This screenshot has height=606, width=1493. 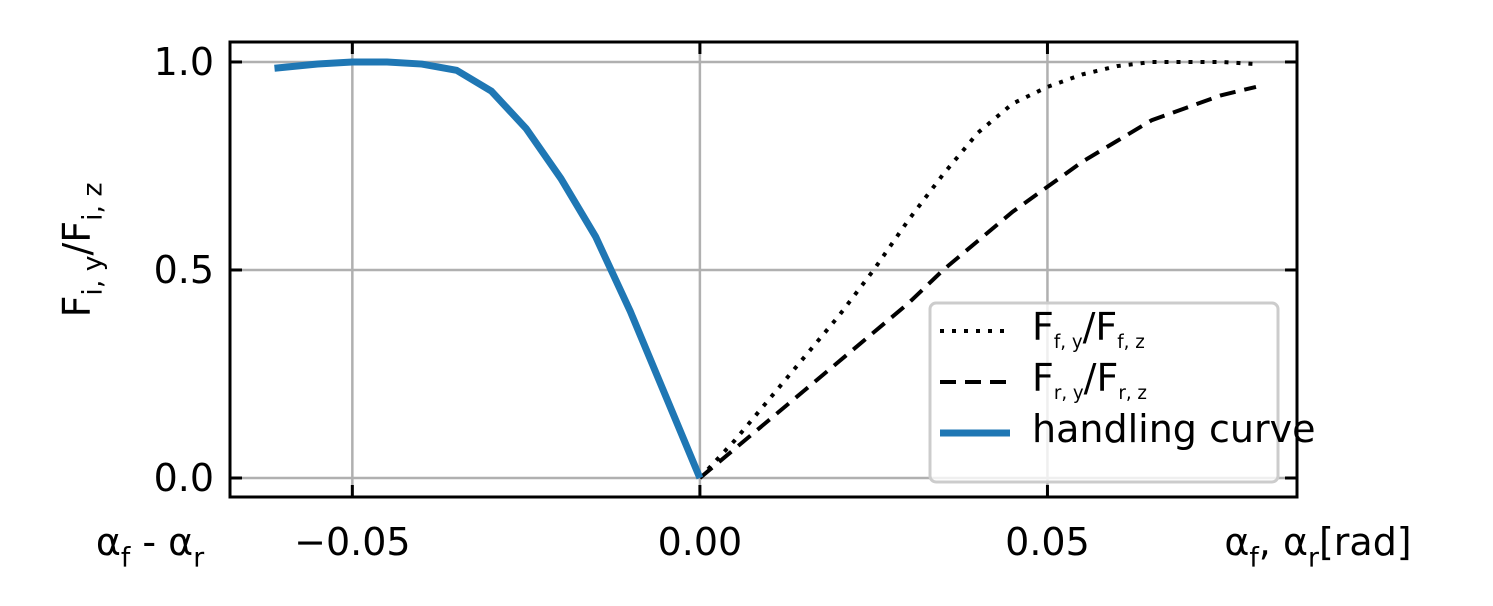 I want to click on legend-label: handling curve, so click(x=1173, y=429).